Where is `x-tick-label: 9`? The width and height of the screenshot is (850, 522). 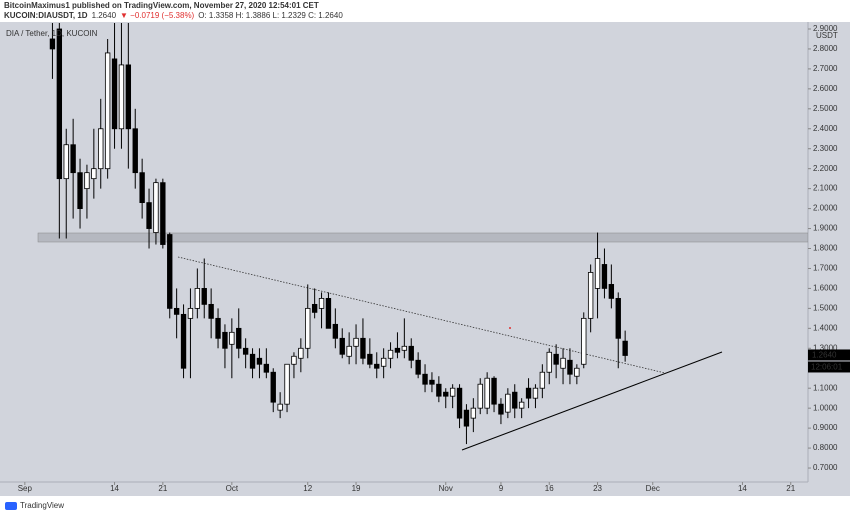
x-tick-label: 9 is located at coordinates (501, 488).